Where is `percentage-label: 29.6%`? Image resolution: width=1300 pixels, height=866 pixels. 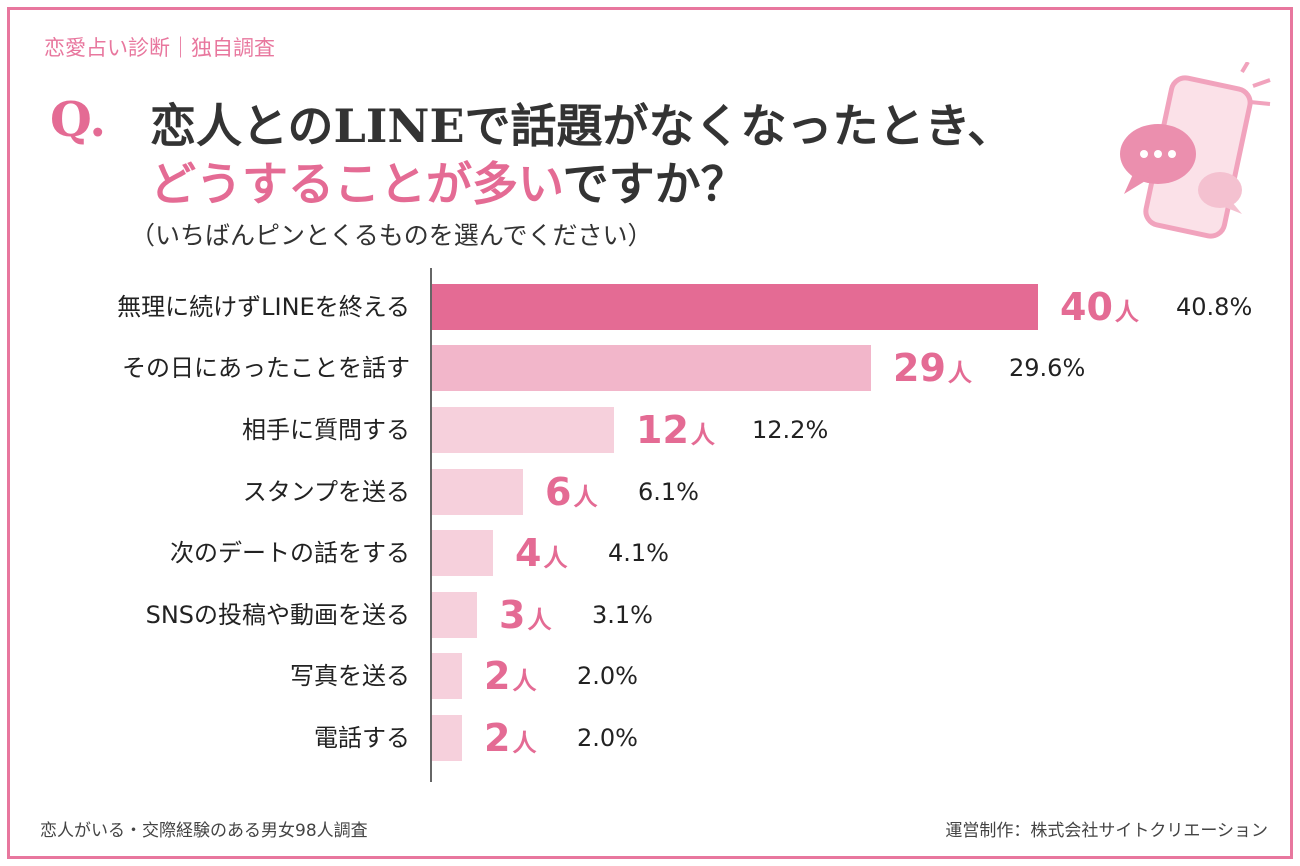
percentage-label: 29.6% is located at coordinates (1047, 368).